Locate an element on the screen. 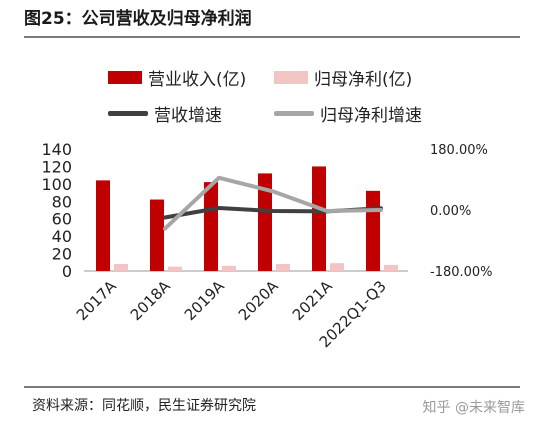 This screenshot has height=430, width=541. x-tick-label: 2017A is located at coordinates (96, 300).